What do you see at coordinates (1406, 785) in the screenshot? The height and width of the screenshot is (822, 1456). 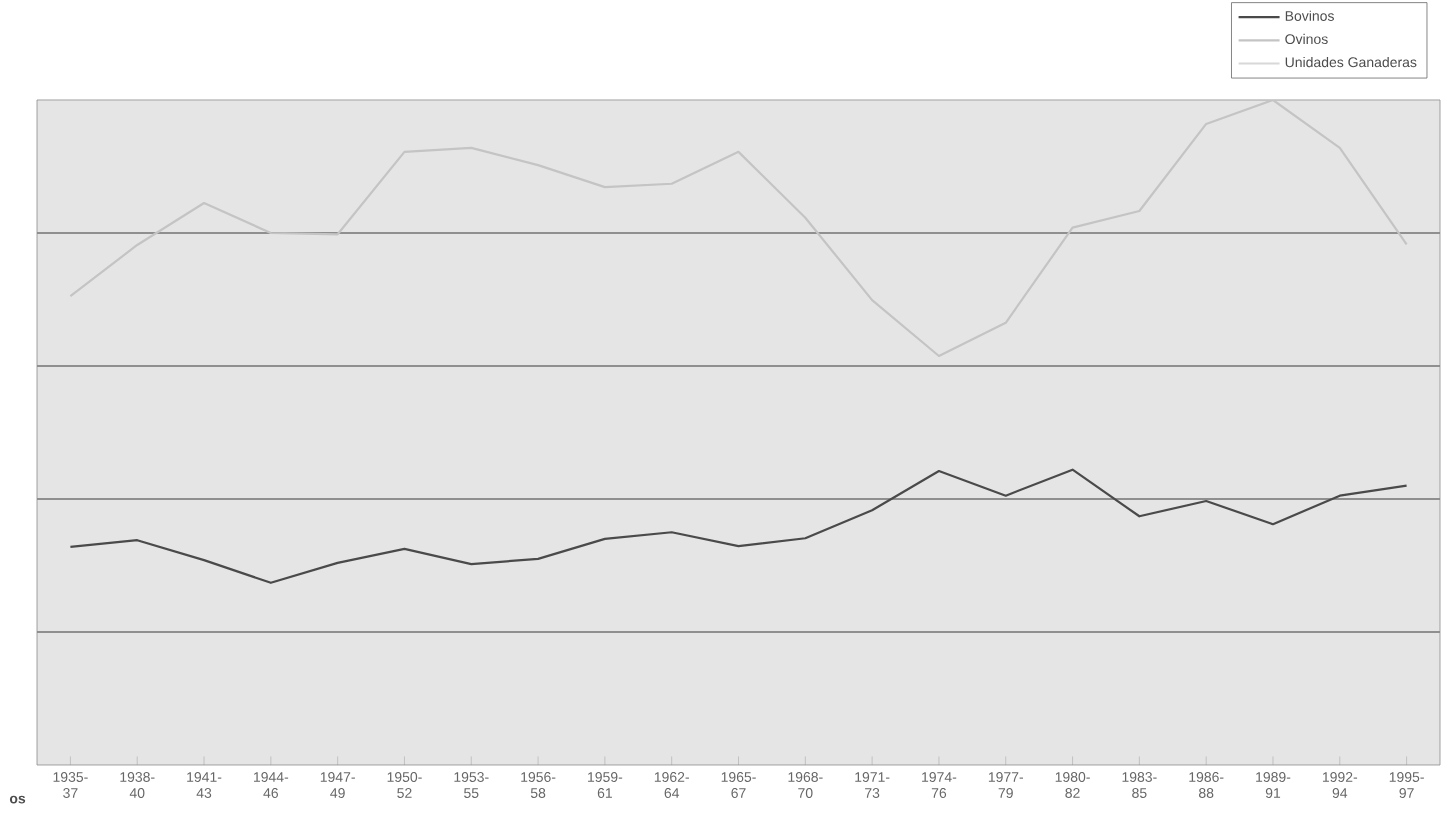 I see `x-tick-label: 1995-97` at bounding box center [1406, 785].